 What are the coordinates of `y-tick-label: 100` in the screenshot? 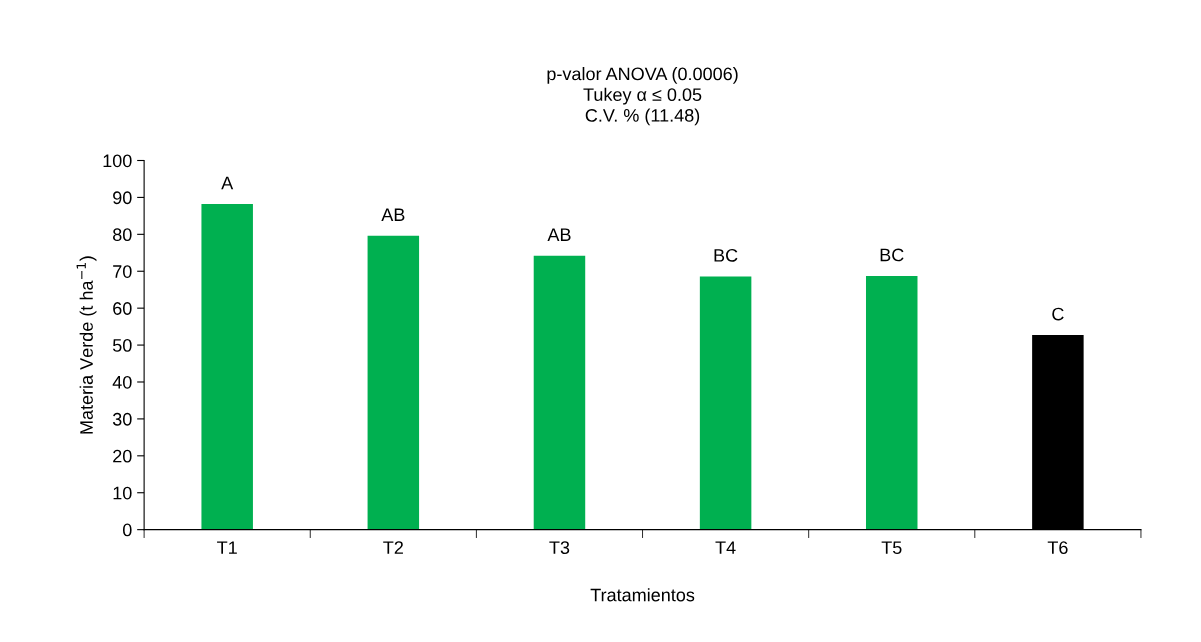 It's located at (117, 161).